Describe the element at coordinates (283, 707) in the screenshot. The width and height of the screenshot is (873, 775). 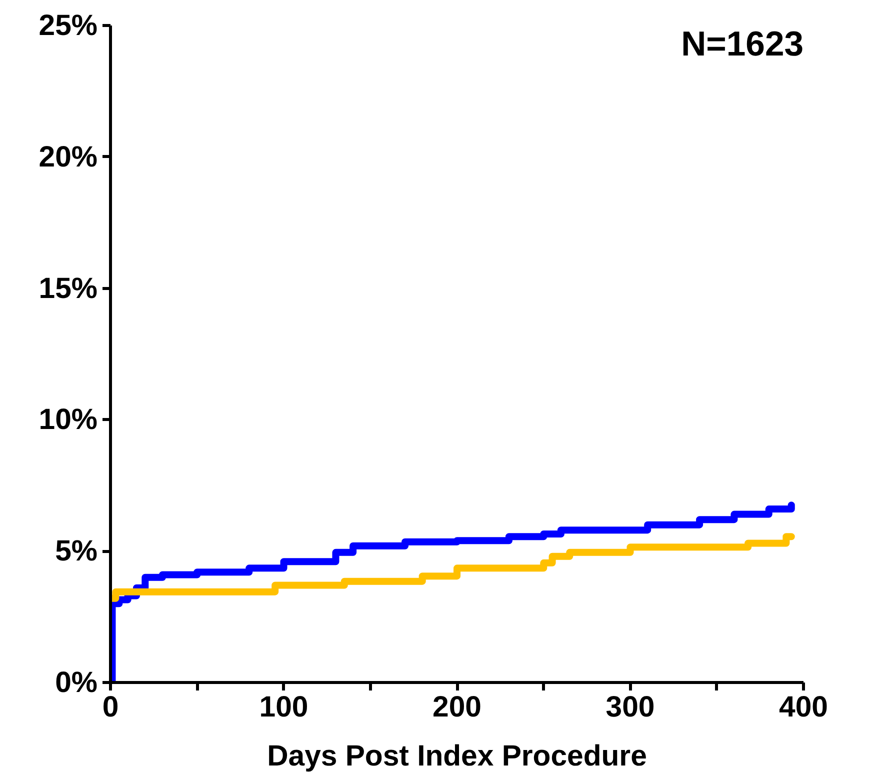
I see `x-tick-label: 100` at that location.